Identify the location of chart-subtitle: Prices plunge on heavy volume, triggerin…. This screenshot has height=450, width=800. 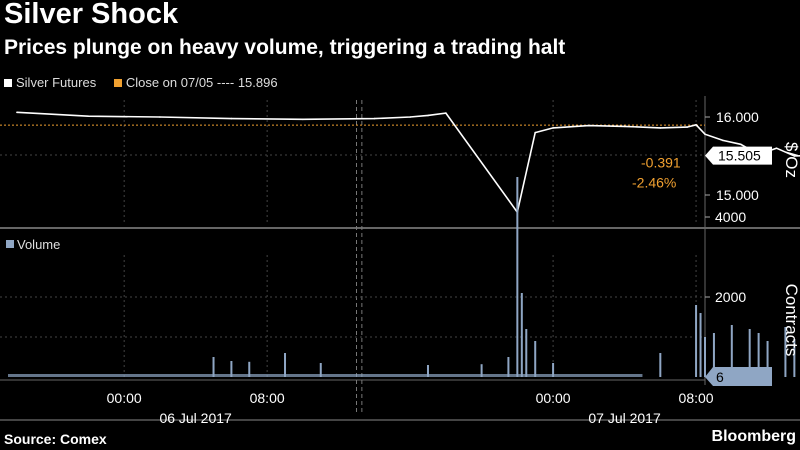
(285, 47).